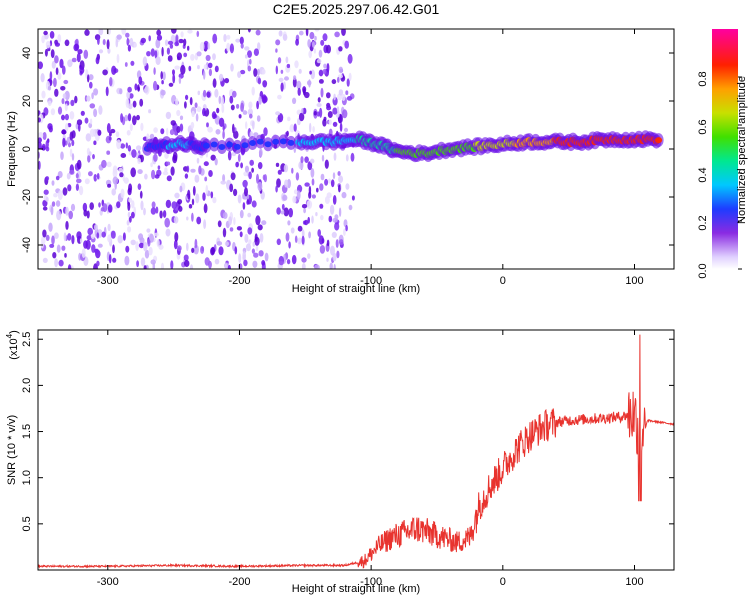 This screenshot has width=750, height=600. Describe the element at coordinates (9, 335) in the screenshot. I see `snr-multiplier-exponent: 4` at that location.